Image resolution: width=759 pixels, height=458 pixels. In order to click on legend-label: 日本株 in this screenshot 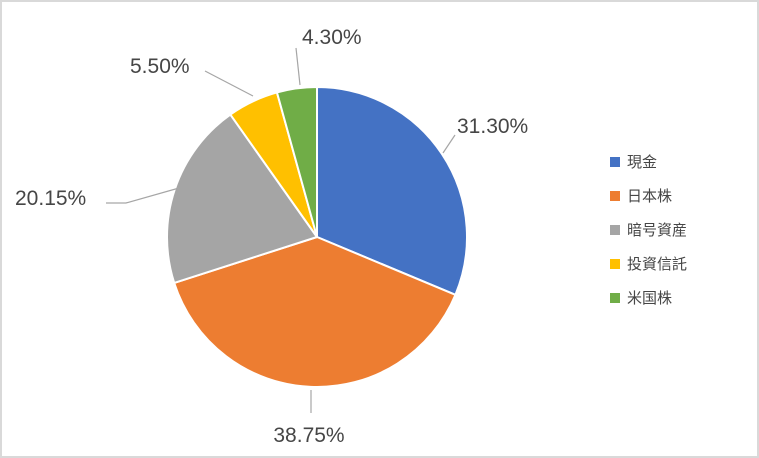, I will do `click(650, 196)`.